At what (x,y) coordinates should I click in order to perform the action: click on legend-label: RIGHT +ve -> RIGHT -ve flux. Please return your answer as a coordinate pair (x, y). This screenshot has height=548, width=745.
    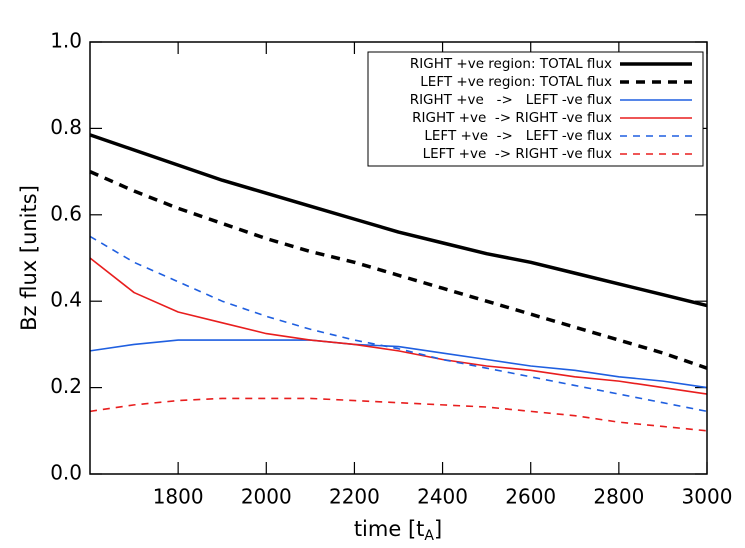
    Looking at the image, I should click on (512, 118).